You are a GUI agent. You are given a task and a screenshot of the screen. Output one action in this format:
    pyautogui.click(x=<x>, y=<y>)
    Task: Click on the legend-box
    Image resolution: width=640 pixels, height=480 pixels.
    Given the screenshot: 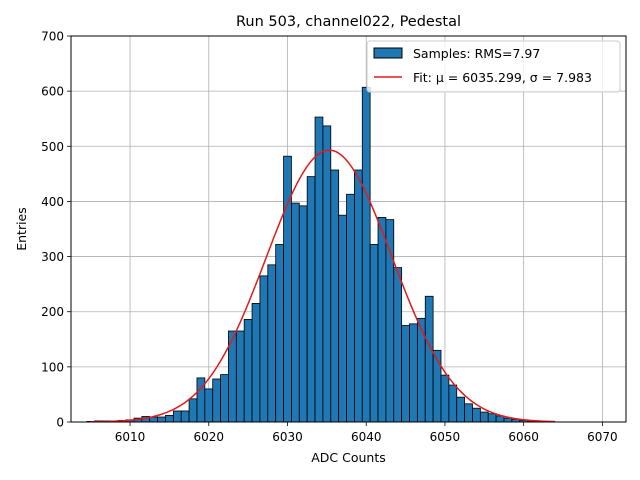 What is the action you would take?
    pyautogui.click(x=493, y=66)
    